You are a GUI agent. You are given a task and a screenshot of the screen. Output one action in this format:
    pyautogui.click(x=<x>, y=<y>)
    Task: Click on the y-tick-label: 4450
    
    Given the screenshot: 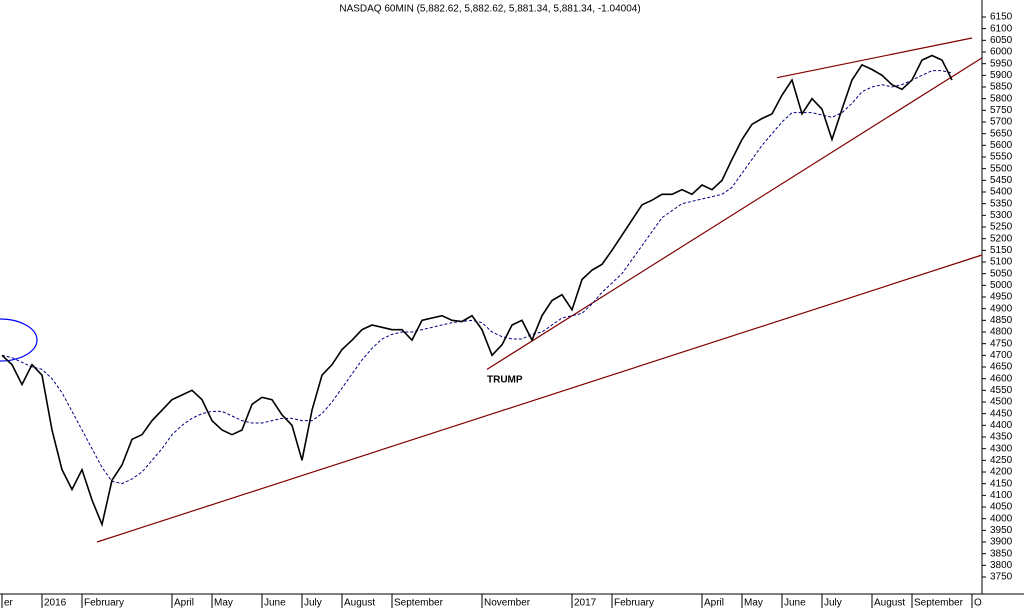 What is the action you would take?
    pyautogui.click(x=1001, y=413)
    